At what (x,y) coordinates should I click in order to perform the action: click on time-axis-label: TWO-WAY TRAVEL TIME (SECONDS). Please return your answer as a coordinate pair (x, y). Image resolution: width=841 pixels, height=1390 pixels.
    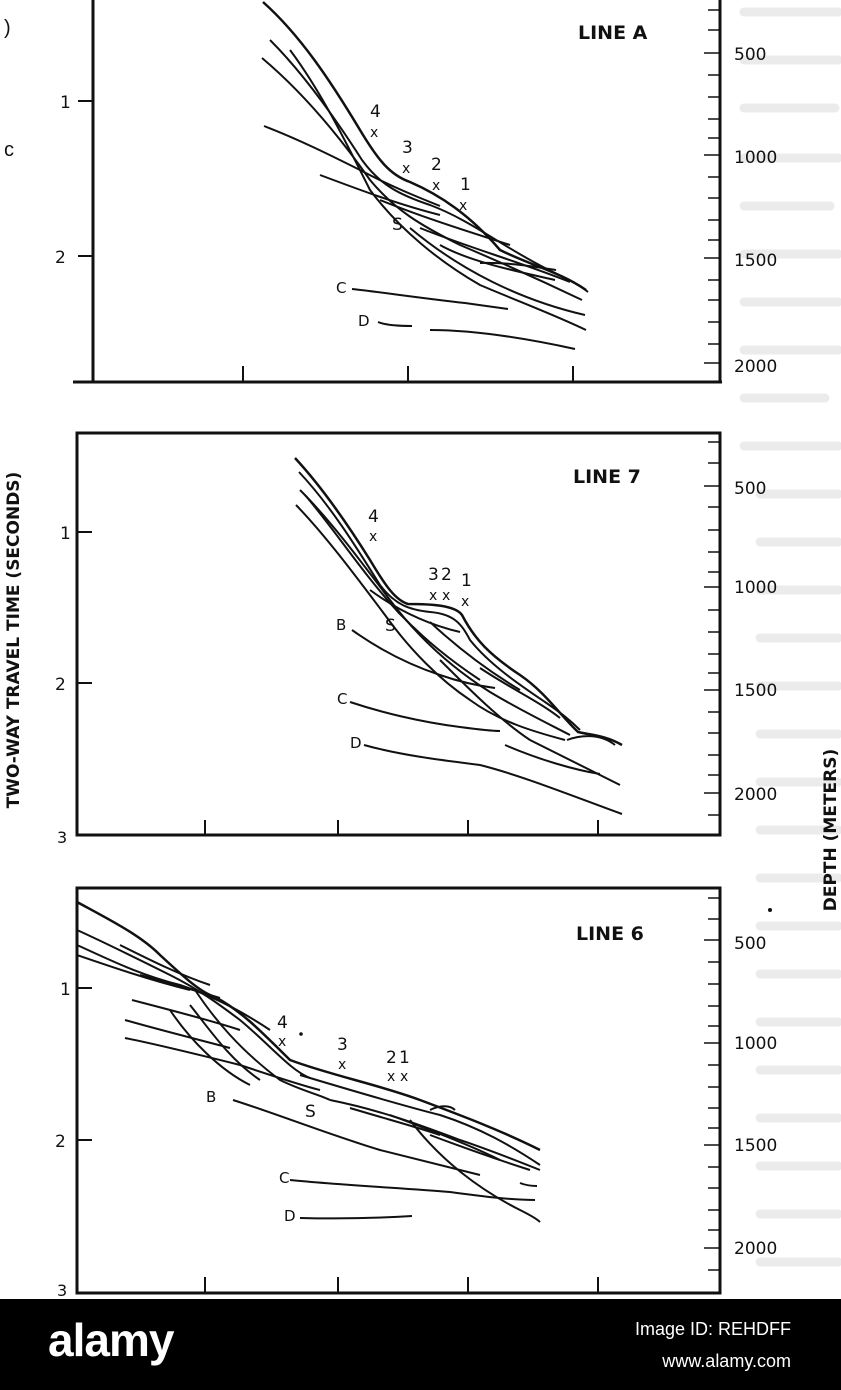
    Looking at the image, I should click on (14, 640).